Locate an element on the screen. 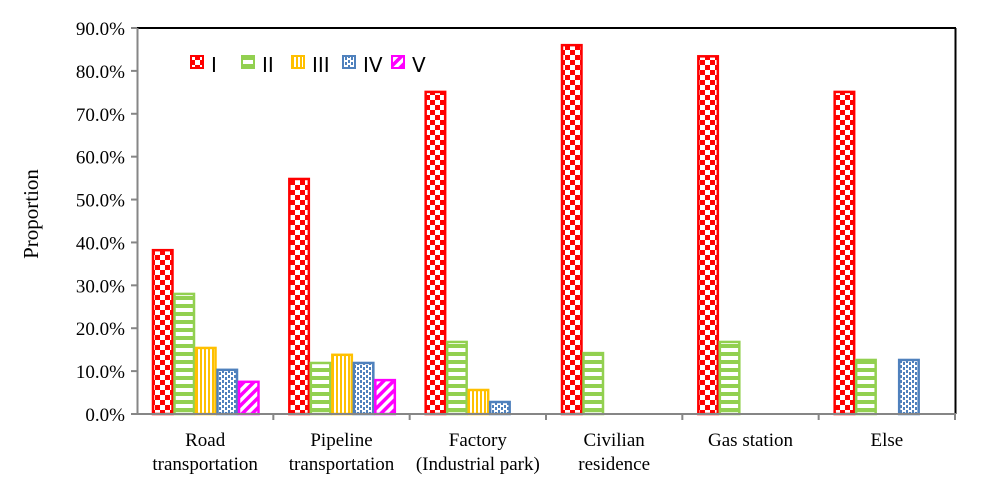 The image size is (984, 503). legend-item-V: V is located at coordinates (408, 65).